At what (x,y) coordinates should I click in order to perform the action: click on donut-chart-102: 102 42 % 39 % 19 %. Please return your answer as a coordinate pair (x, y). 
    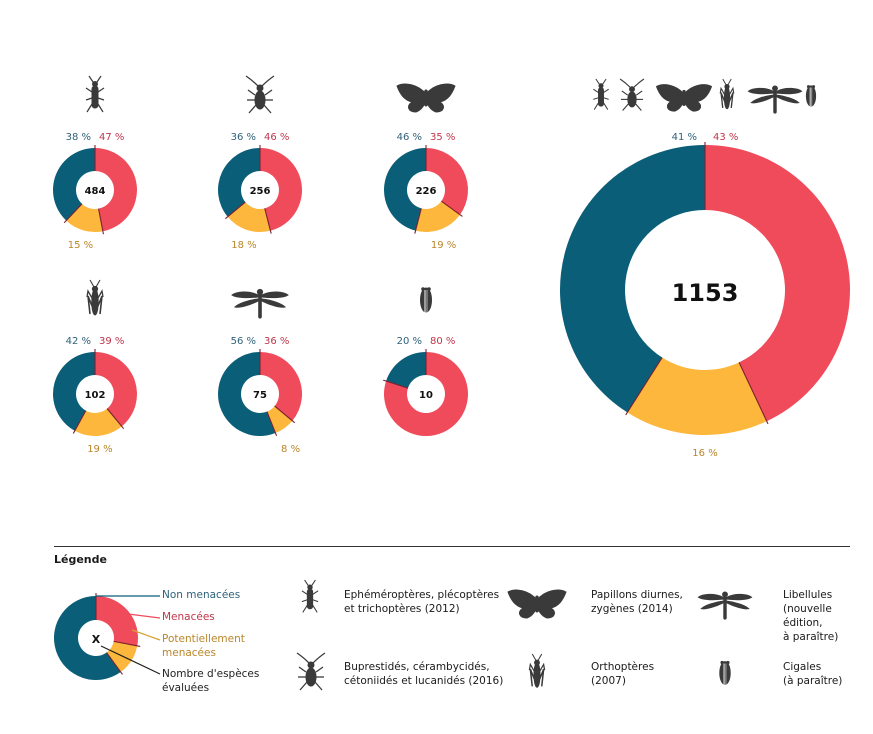
    Looking at the image, I should click on (95, 367).